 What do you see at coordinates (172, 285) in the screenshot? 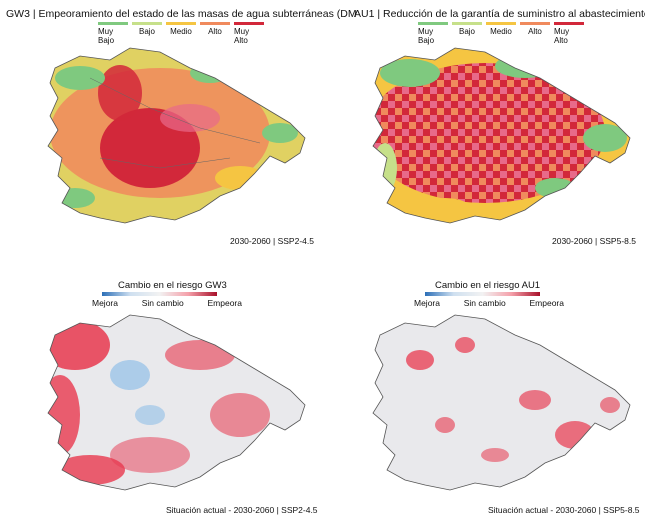
I see `panel-title: Cambio en el riesgo GW3` at bounding box center [172, 285].